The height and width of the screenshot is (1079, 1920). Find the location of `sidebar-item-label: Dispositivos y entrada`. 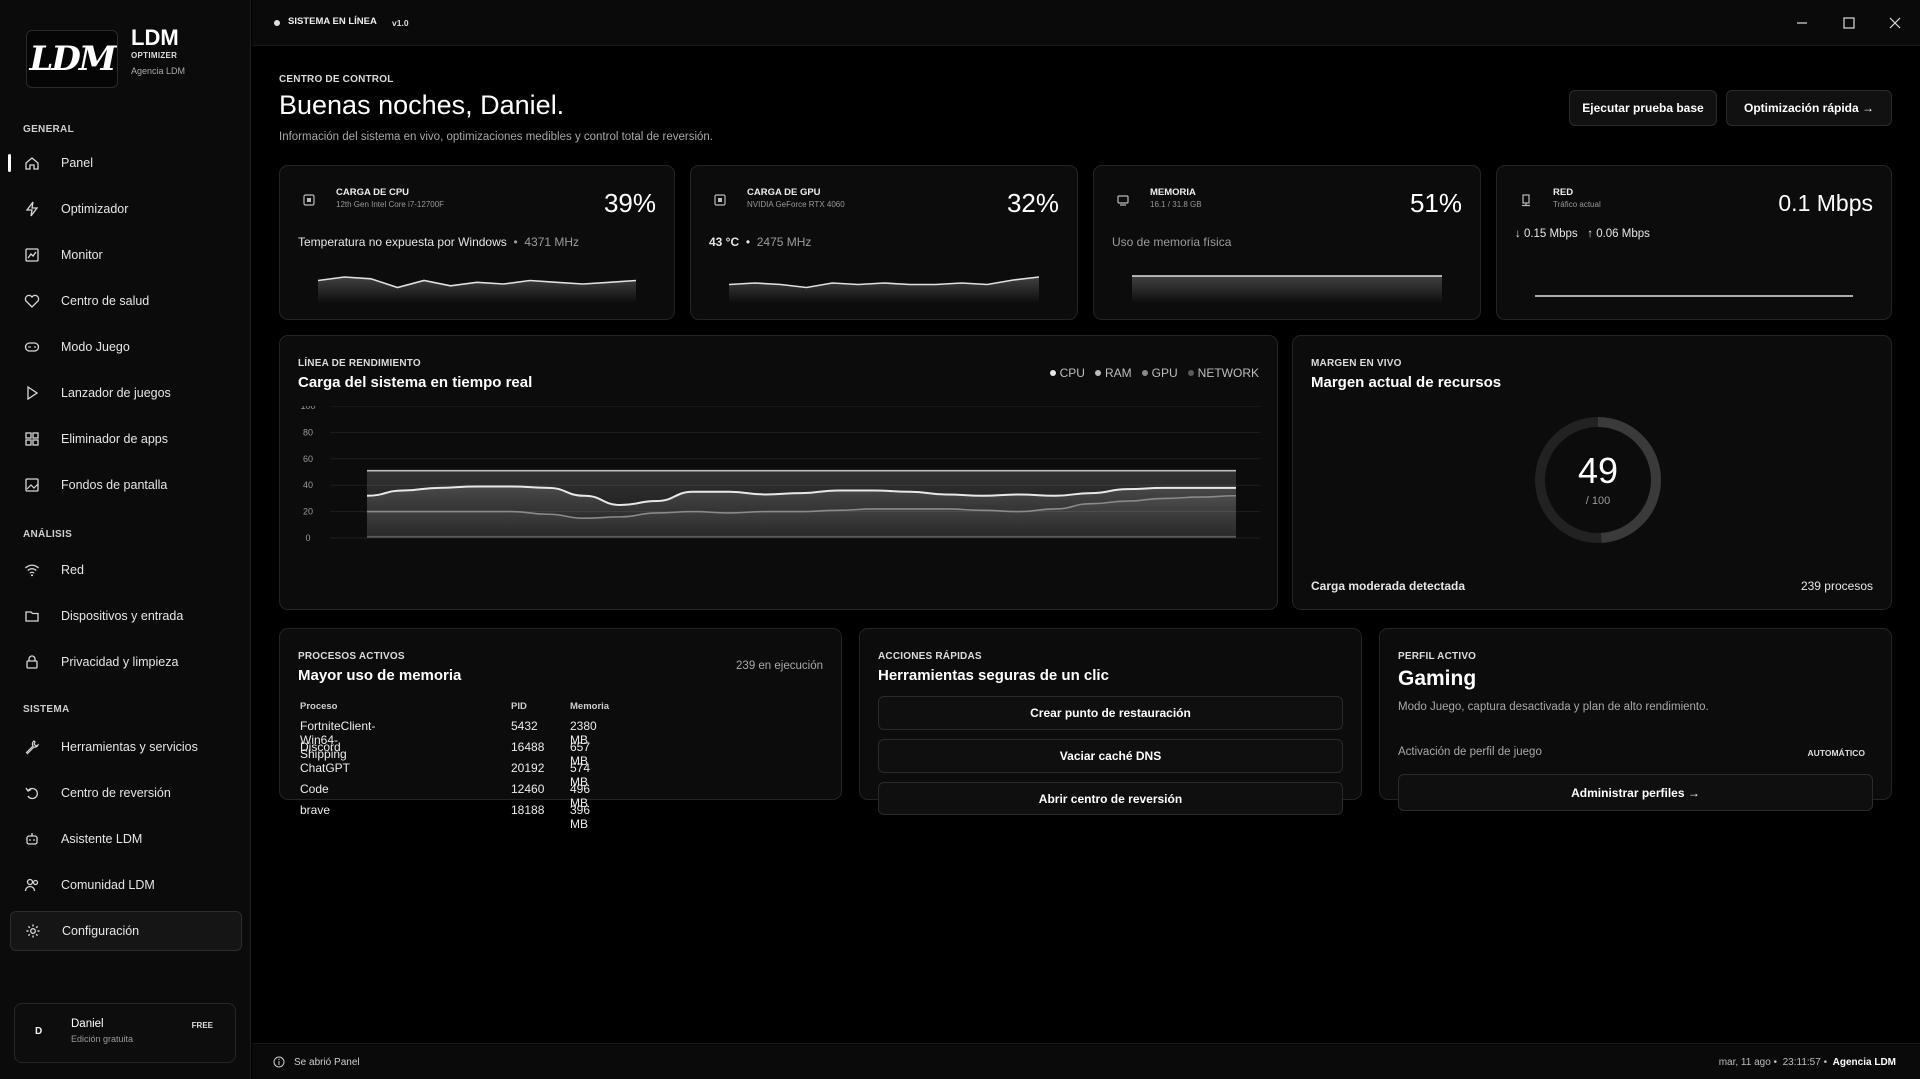

sidebar-item-label: Dispositivos y entrada is located at coordinates (122, 616).